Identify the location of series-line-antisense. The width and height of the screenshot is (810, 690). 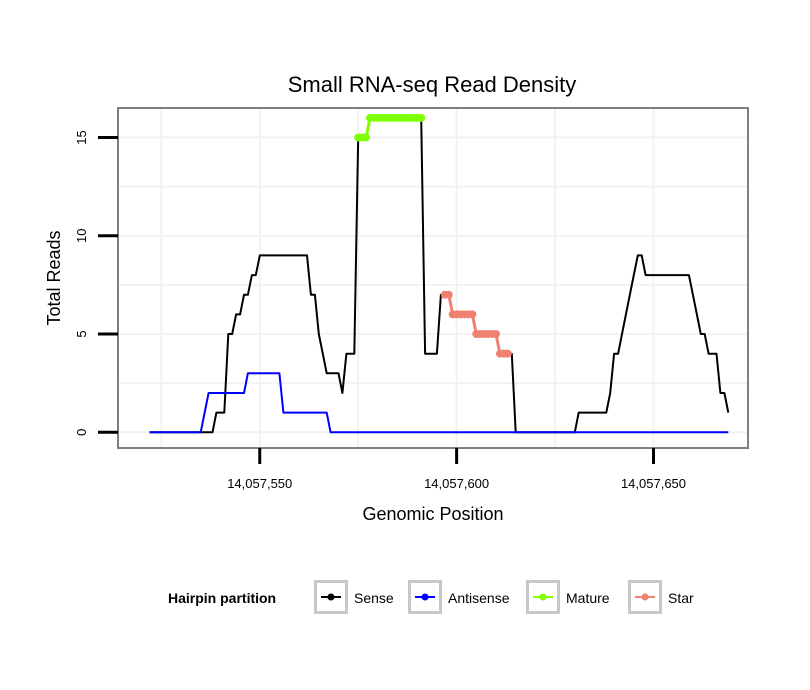
(439, 403).